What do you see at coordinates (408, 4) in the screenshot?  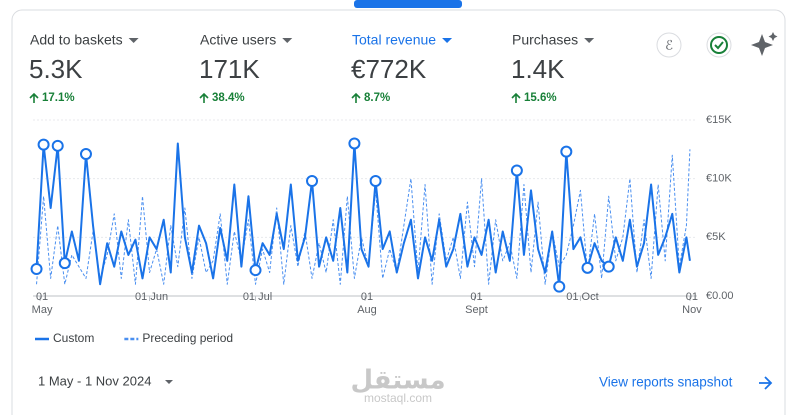 I see `selected-tab-bar` at bounding box center [408, 4].